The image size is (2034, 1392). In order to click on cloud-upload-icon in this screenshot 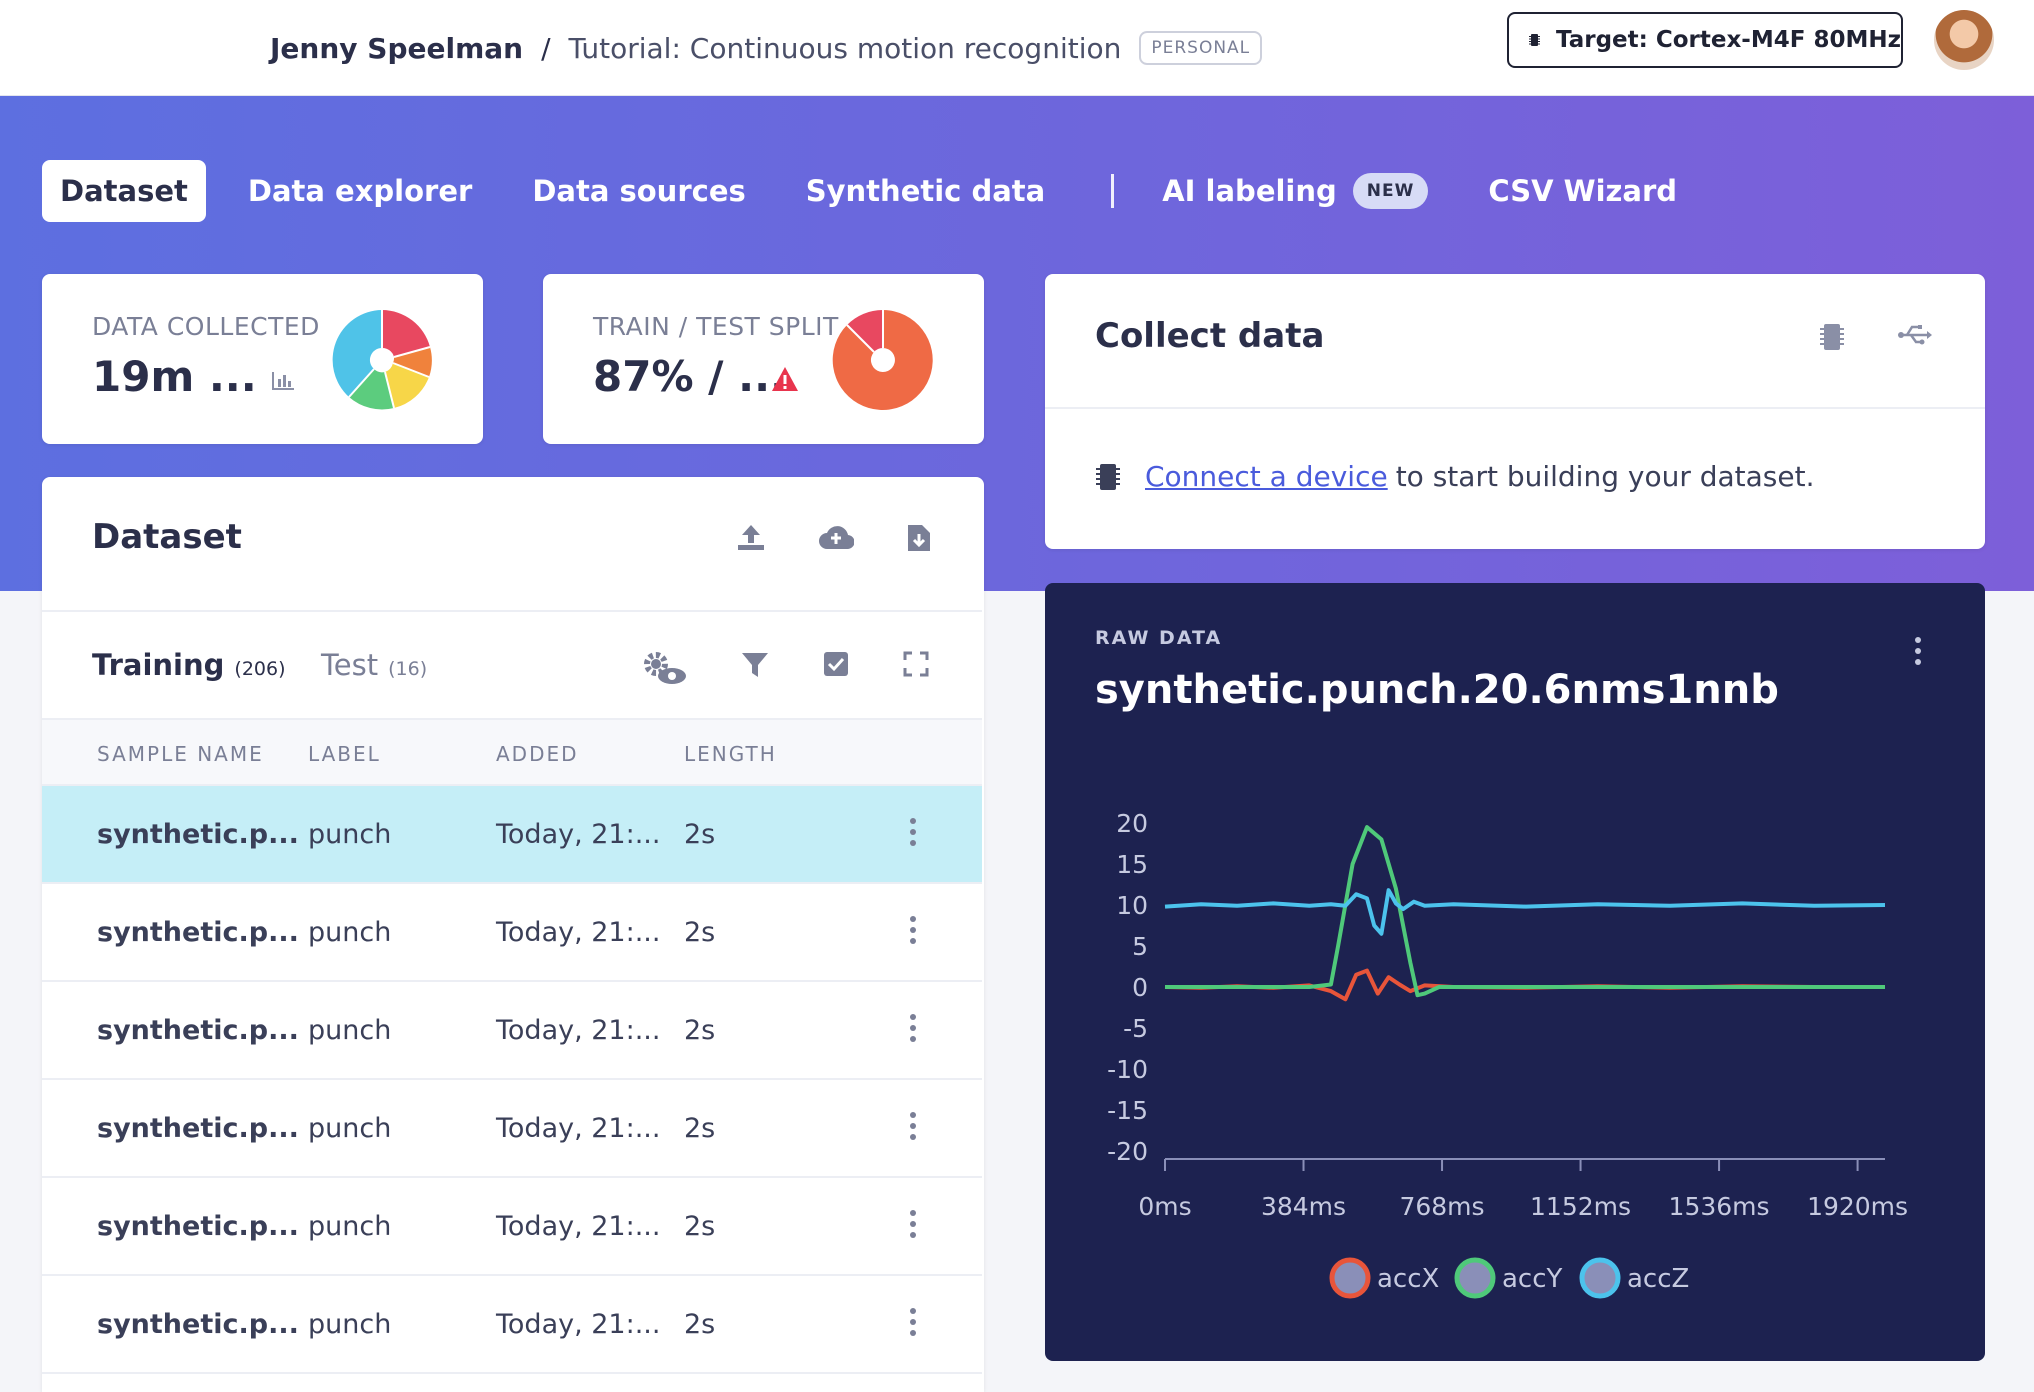, I will do `click(836, 537)`.